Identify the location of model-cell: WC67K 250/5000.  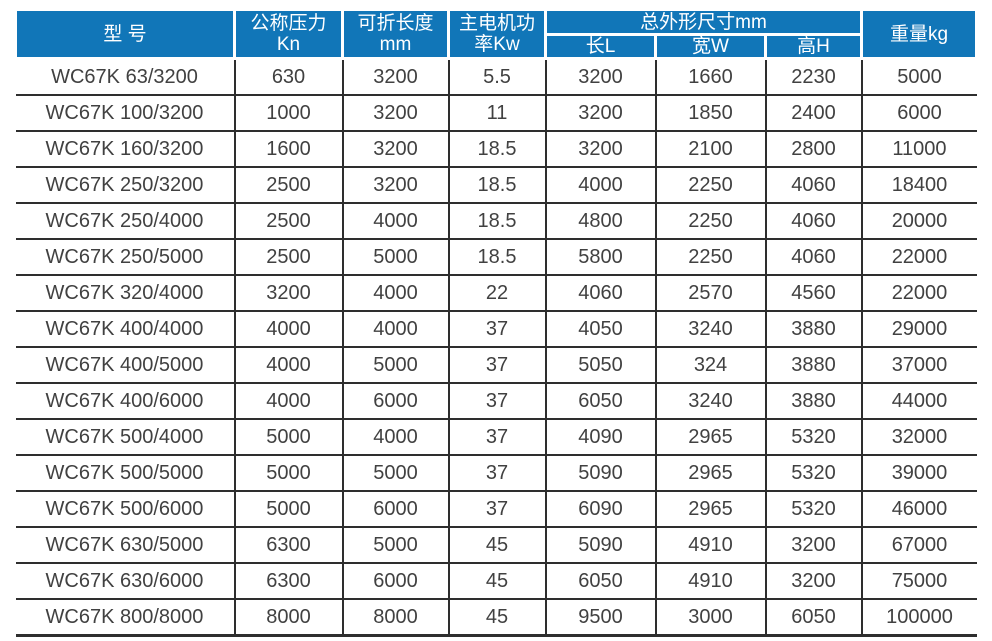
(125, 256).